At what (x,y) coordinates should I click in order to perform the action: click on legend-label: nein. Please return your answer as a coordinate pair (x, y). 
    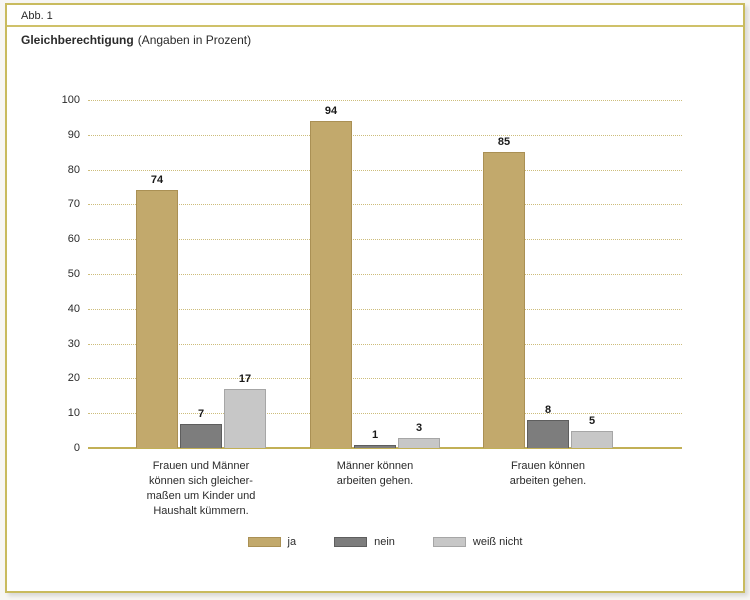
    Looking at the image, I should click on (384, 542).